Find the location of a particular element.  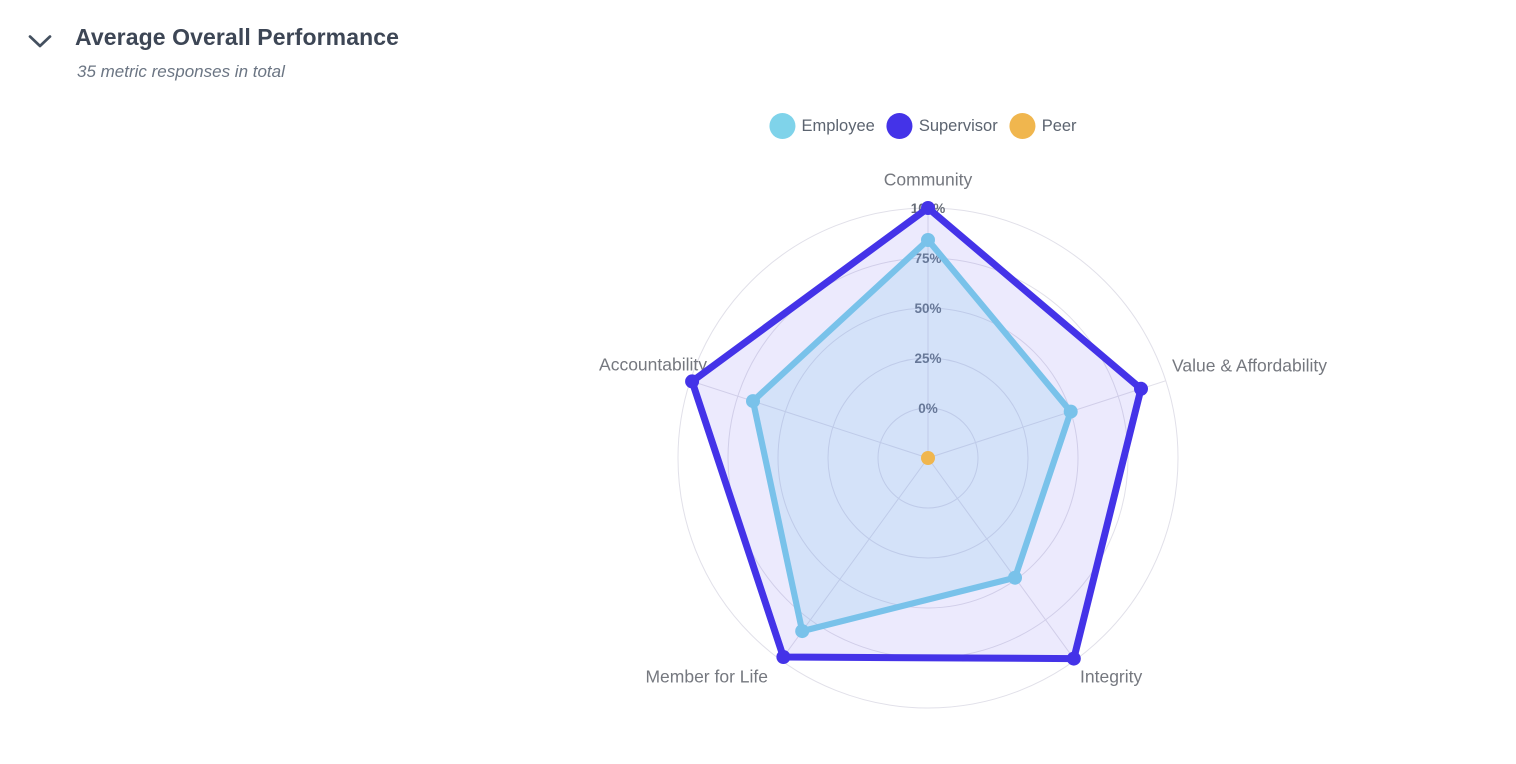

legend-label: Supervisor is located at coordinates (958, 125).